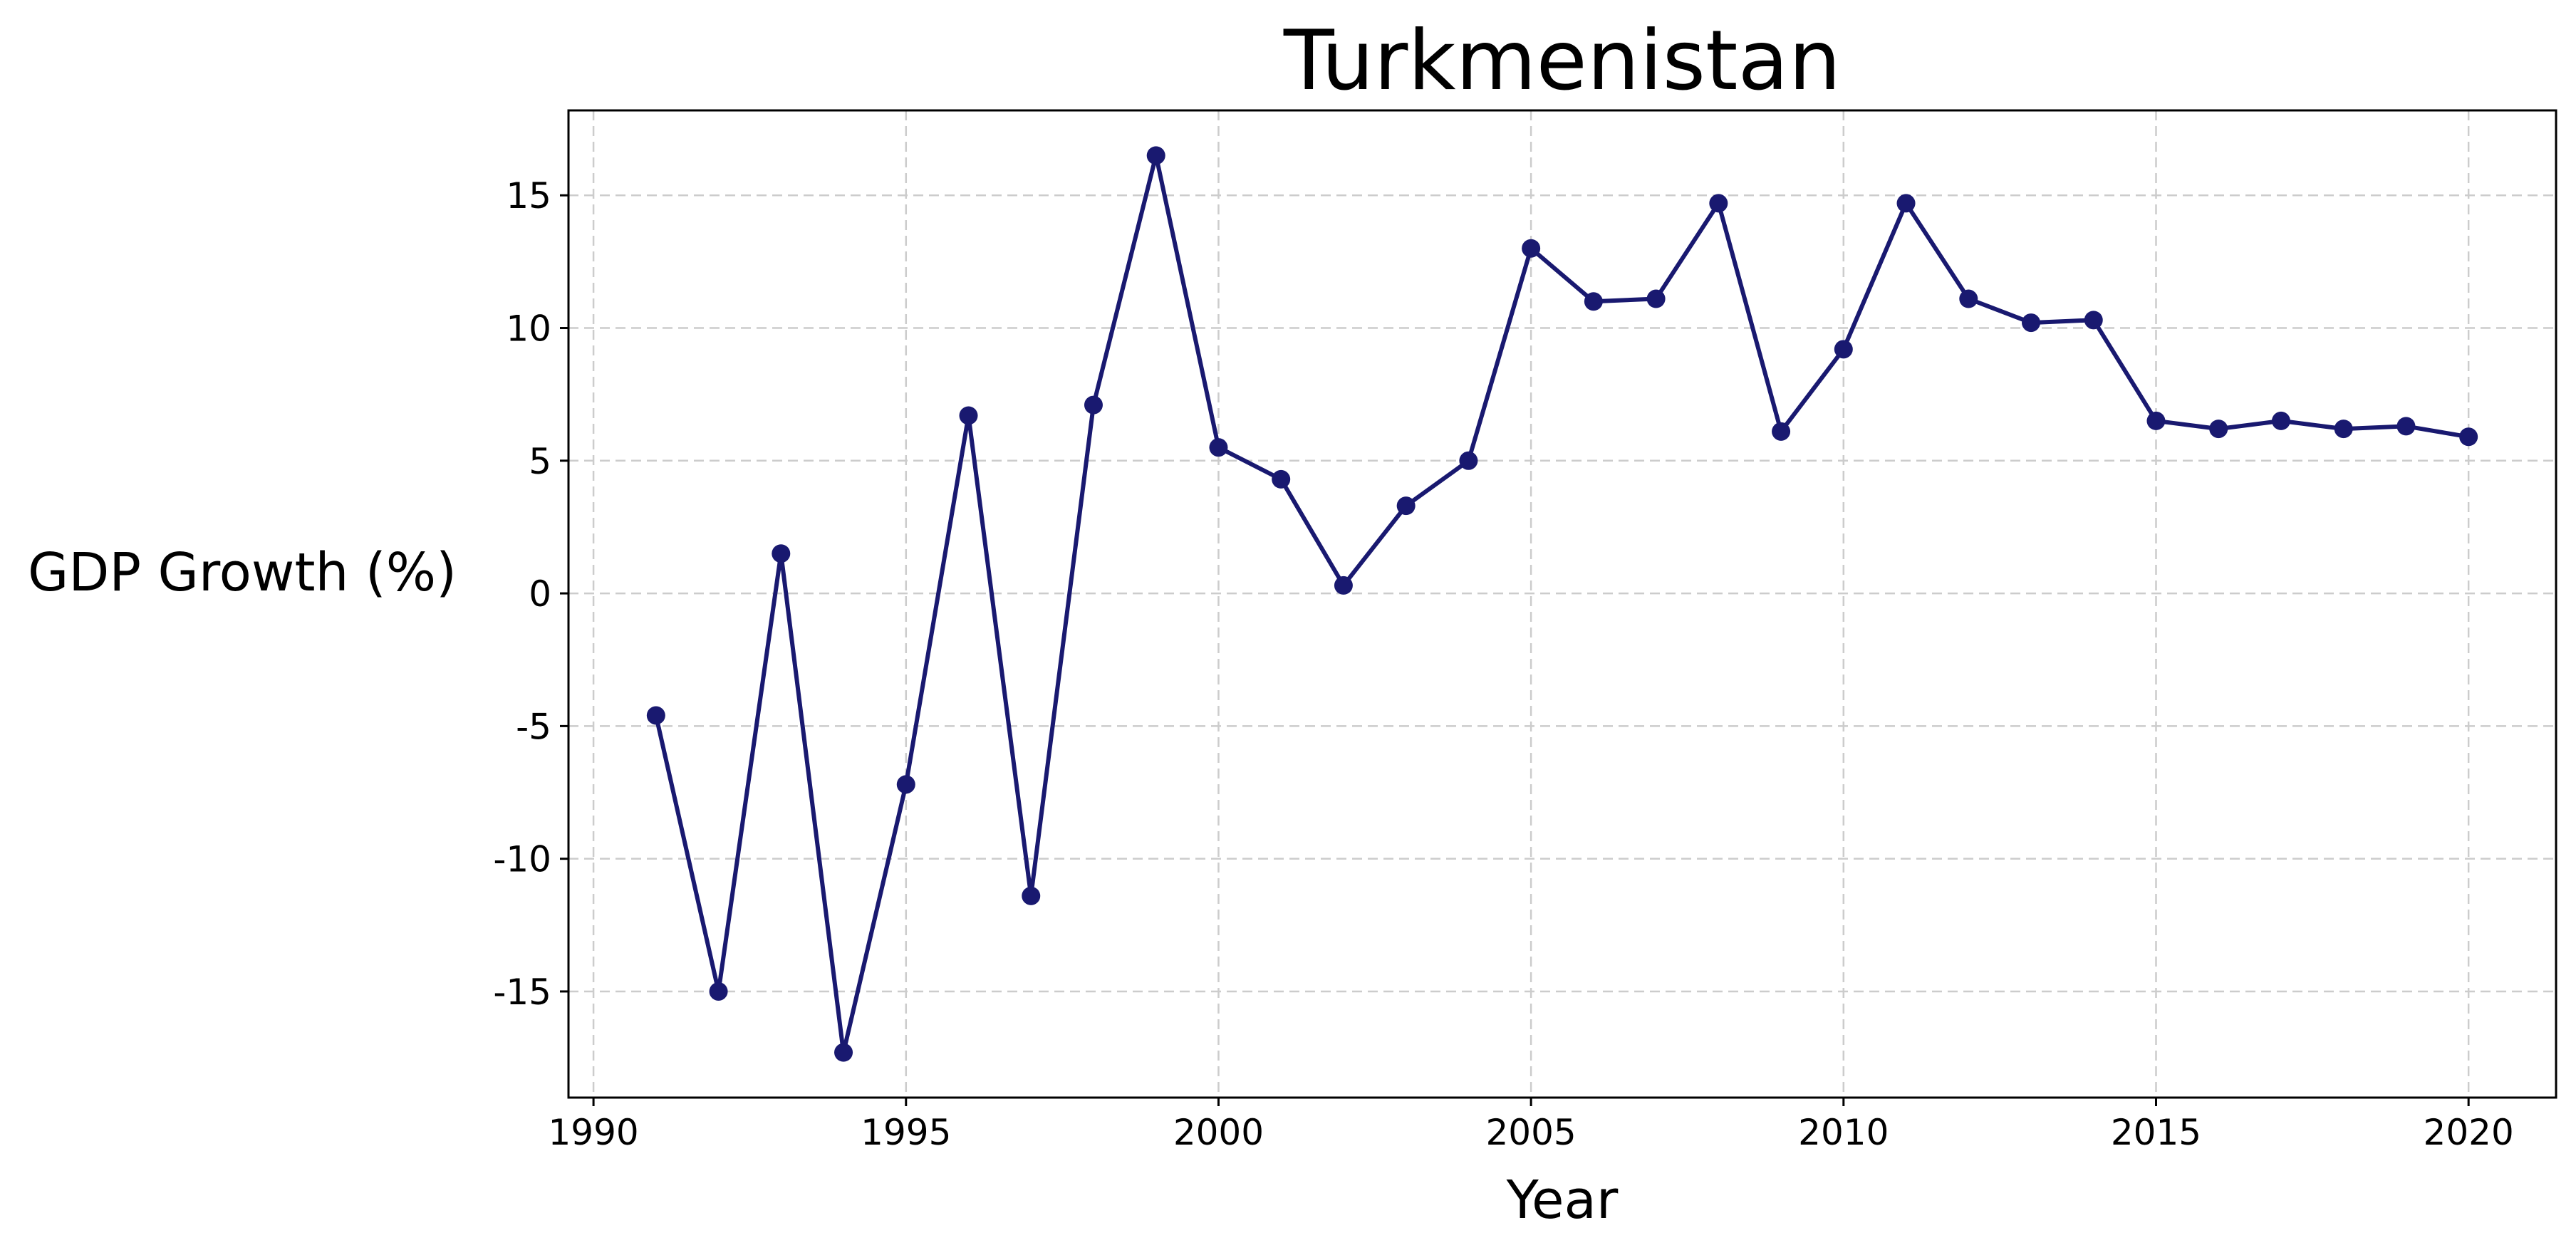  Describe the element at coordinates (1562, 1200) in the screenshot. I see `x-axis-label: Year` at that location.